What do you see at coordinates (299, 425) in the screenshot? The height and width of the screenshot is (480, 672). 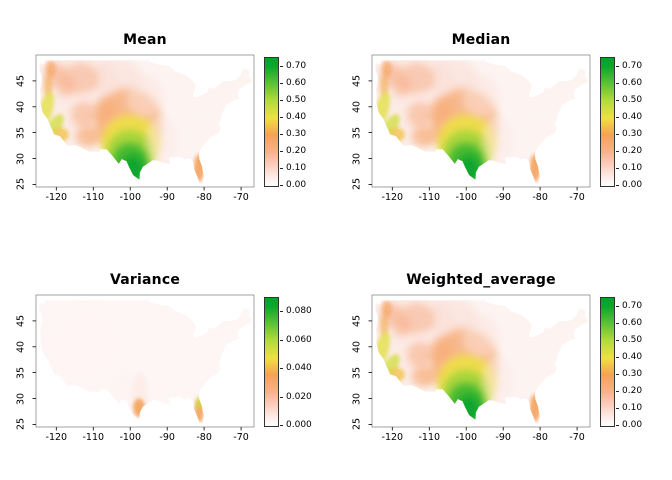 I see `legend-tick-label: 0.000` at bounding box center [299, 425].